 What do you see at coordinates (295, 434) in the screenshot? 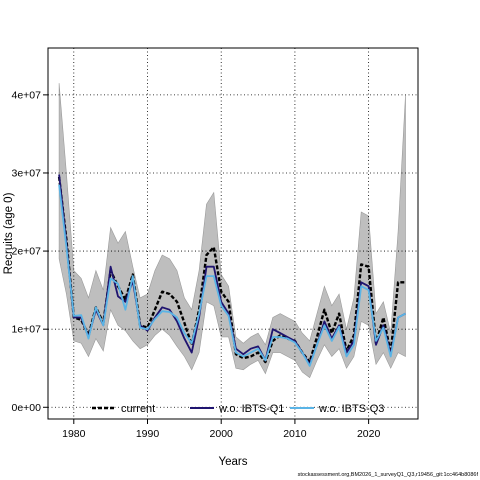
I see `x-tick-label: 2010` at bounding box center [295, 434].